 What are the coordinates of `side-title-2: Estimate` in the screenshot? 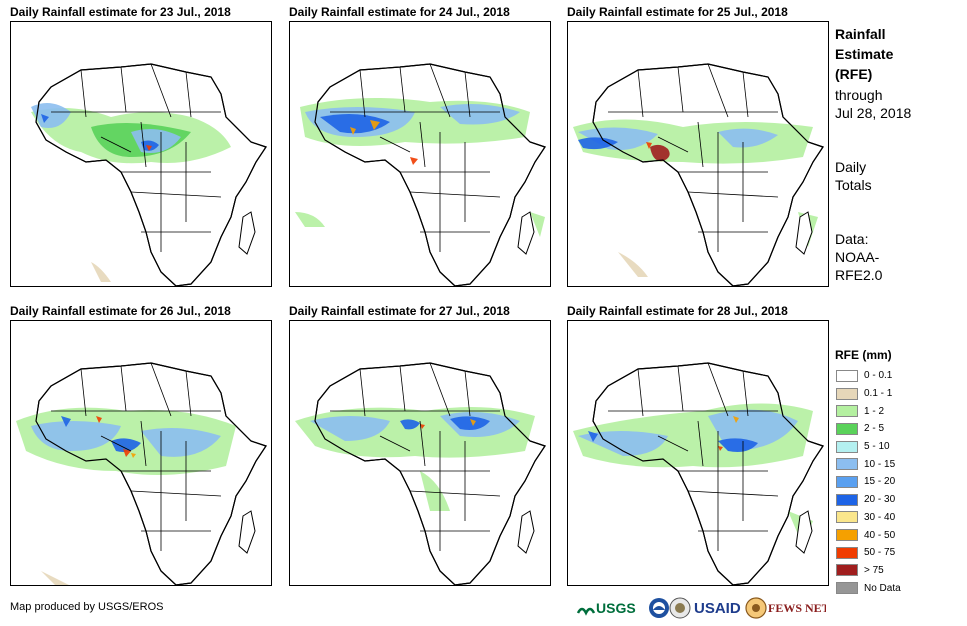 It's located at (864, 54).